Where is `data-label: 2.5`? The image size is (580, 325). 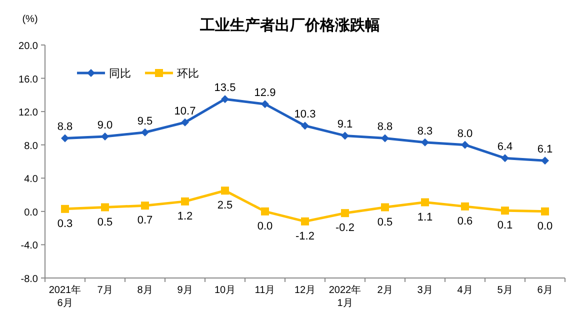 data-label: 2.5 is located at coordinates (225, 206).